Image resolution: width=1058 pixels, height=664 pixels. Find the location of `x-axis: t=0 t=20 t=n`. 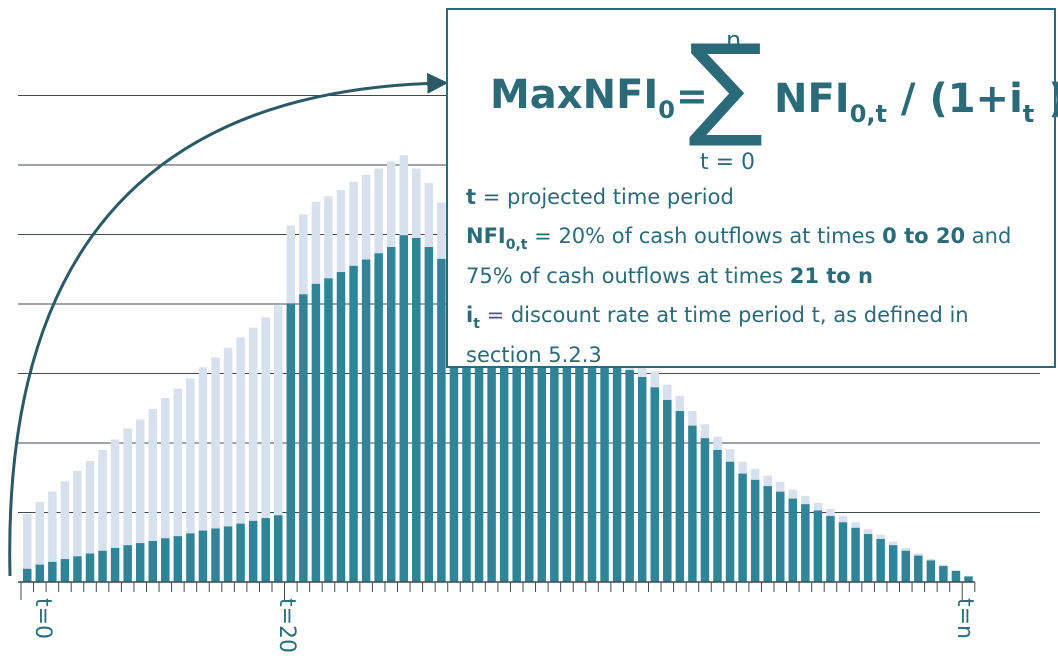

x-axis: t=0 t=20 t=n is located at coordinates (497, 617).